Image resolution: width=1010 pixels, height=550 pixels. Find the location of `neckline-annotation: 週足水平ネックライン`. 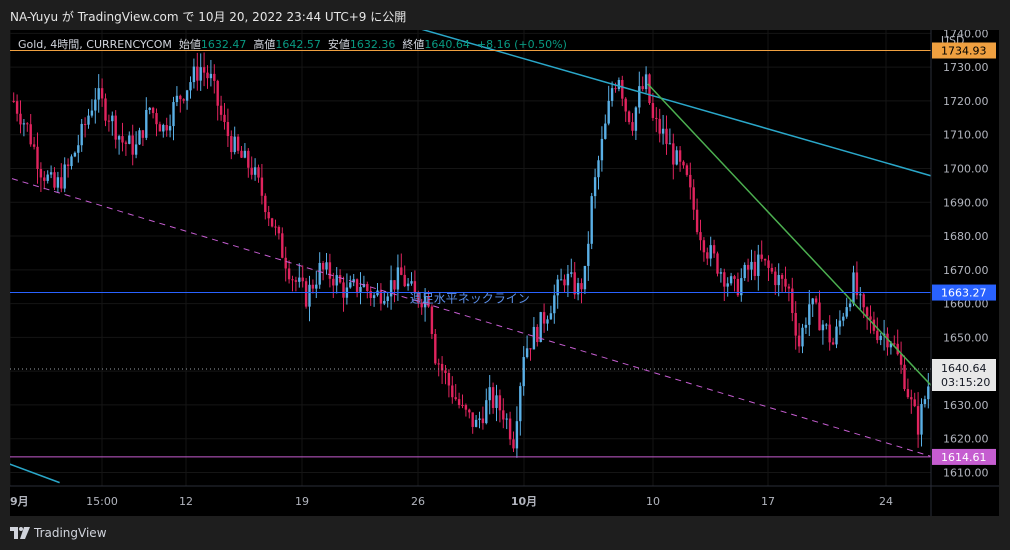

neckline-annotation: 週足水平ネックライン is located at coordinates (470, 299).